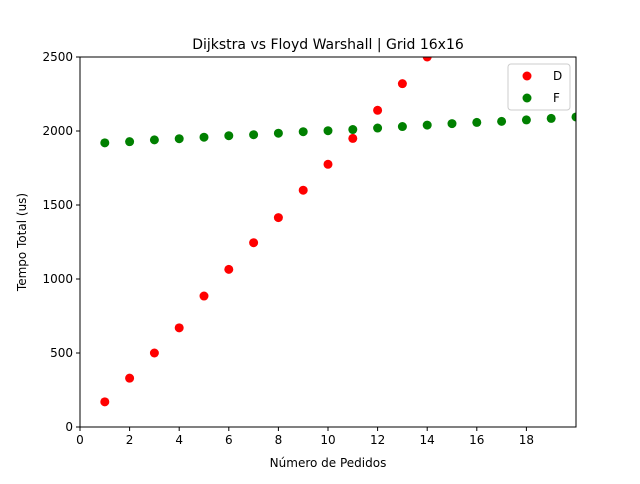  I want to click on y-axis-ticks: 0 500 1000 1500 2000 2500, so click(61, 242).